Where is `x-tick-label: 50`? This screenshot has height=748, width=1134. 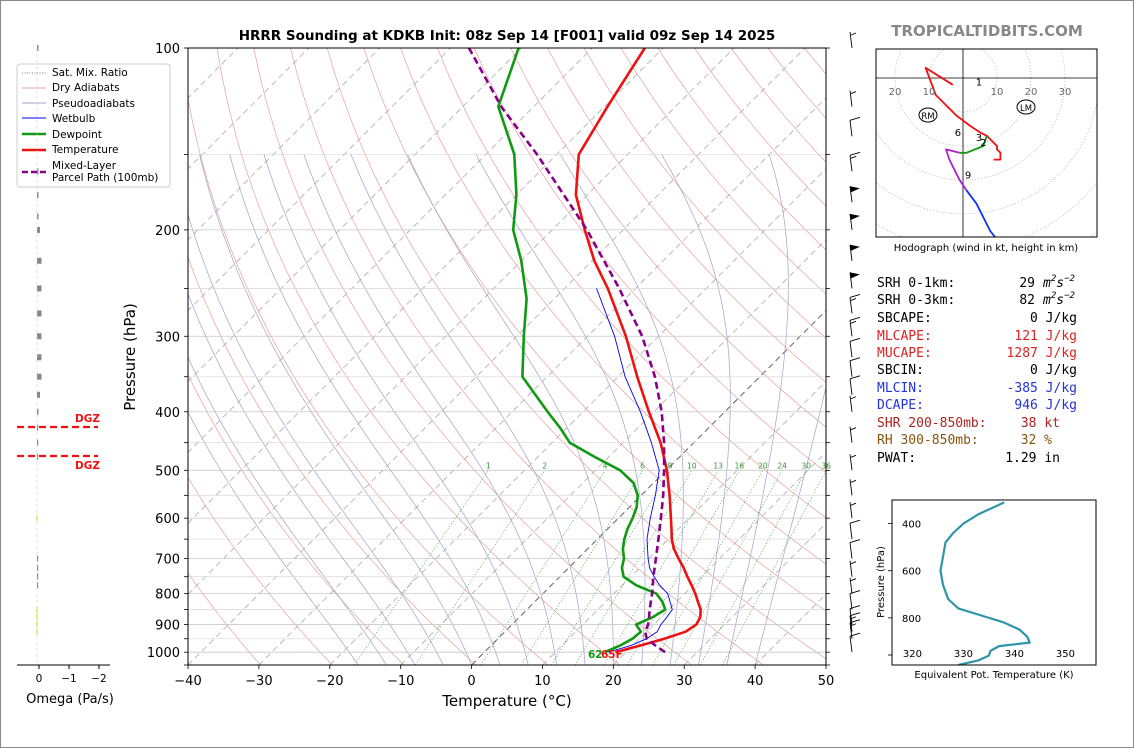
x-tick-label: 50 is located at coordinates (826, 681).